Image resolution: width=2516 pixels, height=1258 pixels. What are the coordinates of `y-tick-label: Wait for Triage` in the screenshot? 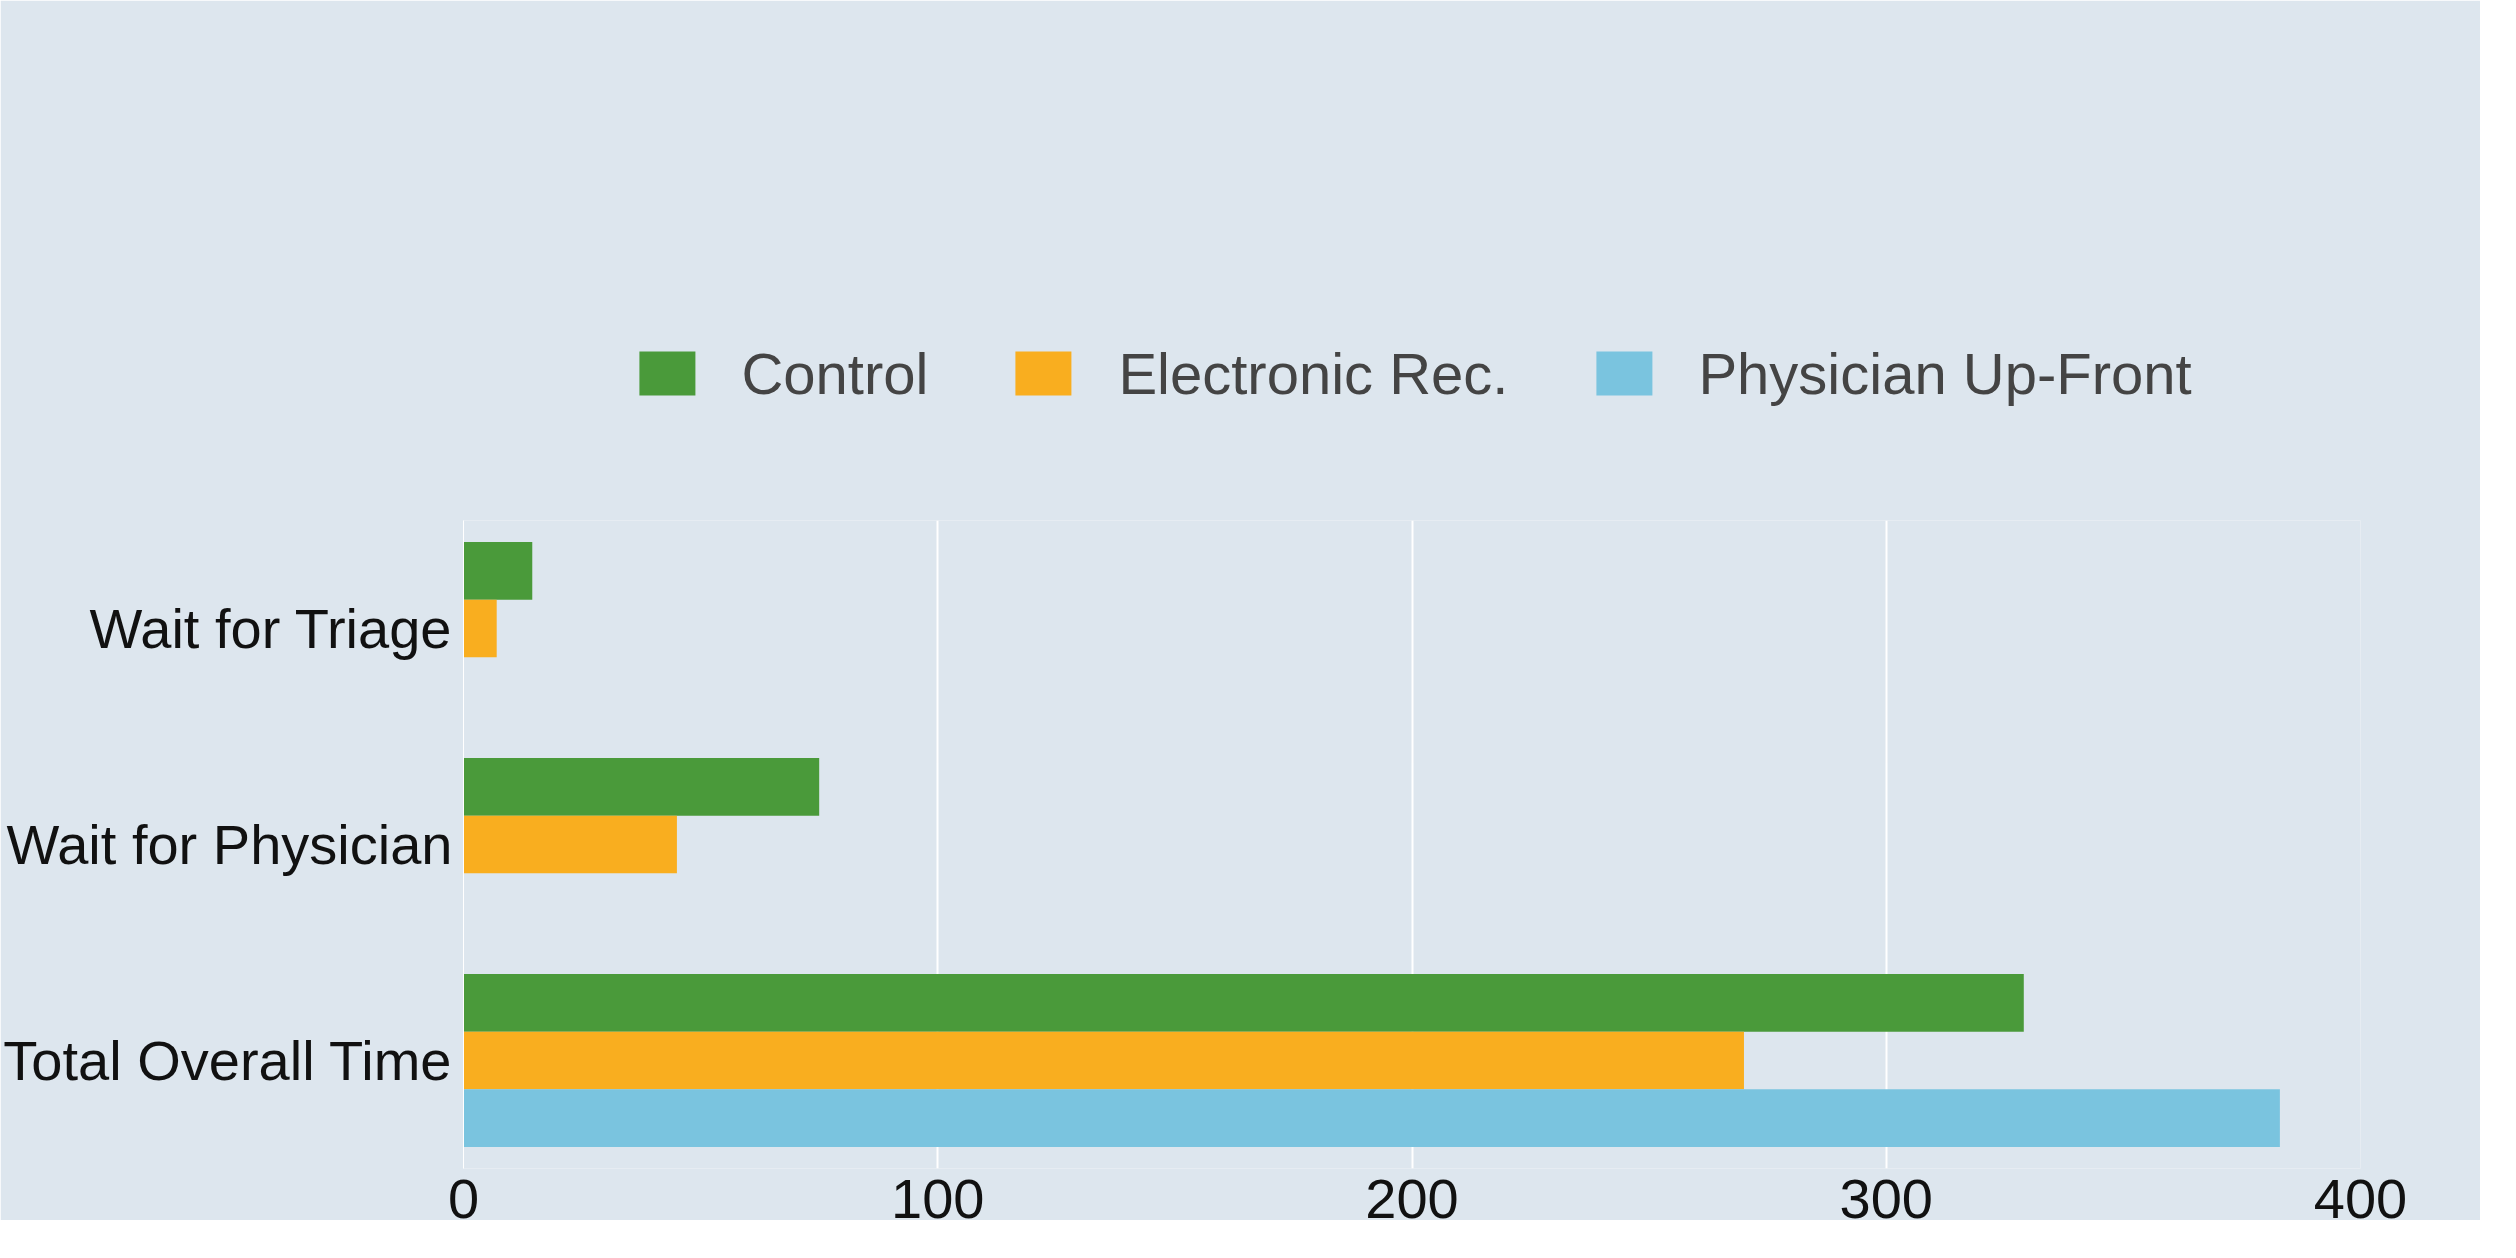 It's located at (270, 628).